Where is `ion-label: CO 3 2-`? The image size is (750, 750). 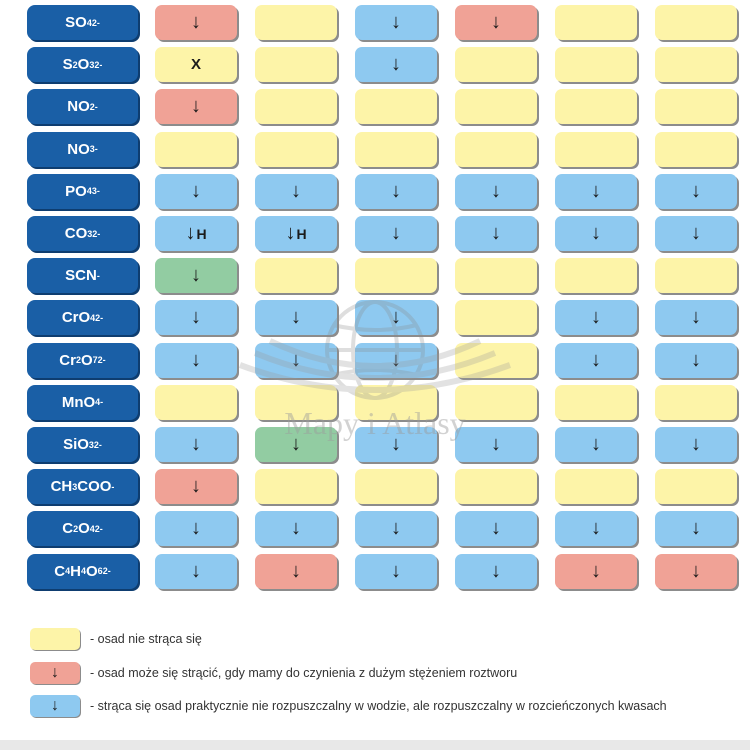 ion-label: CO 3 2- is located at coordinates (82, 233).